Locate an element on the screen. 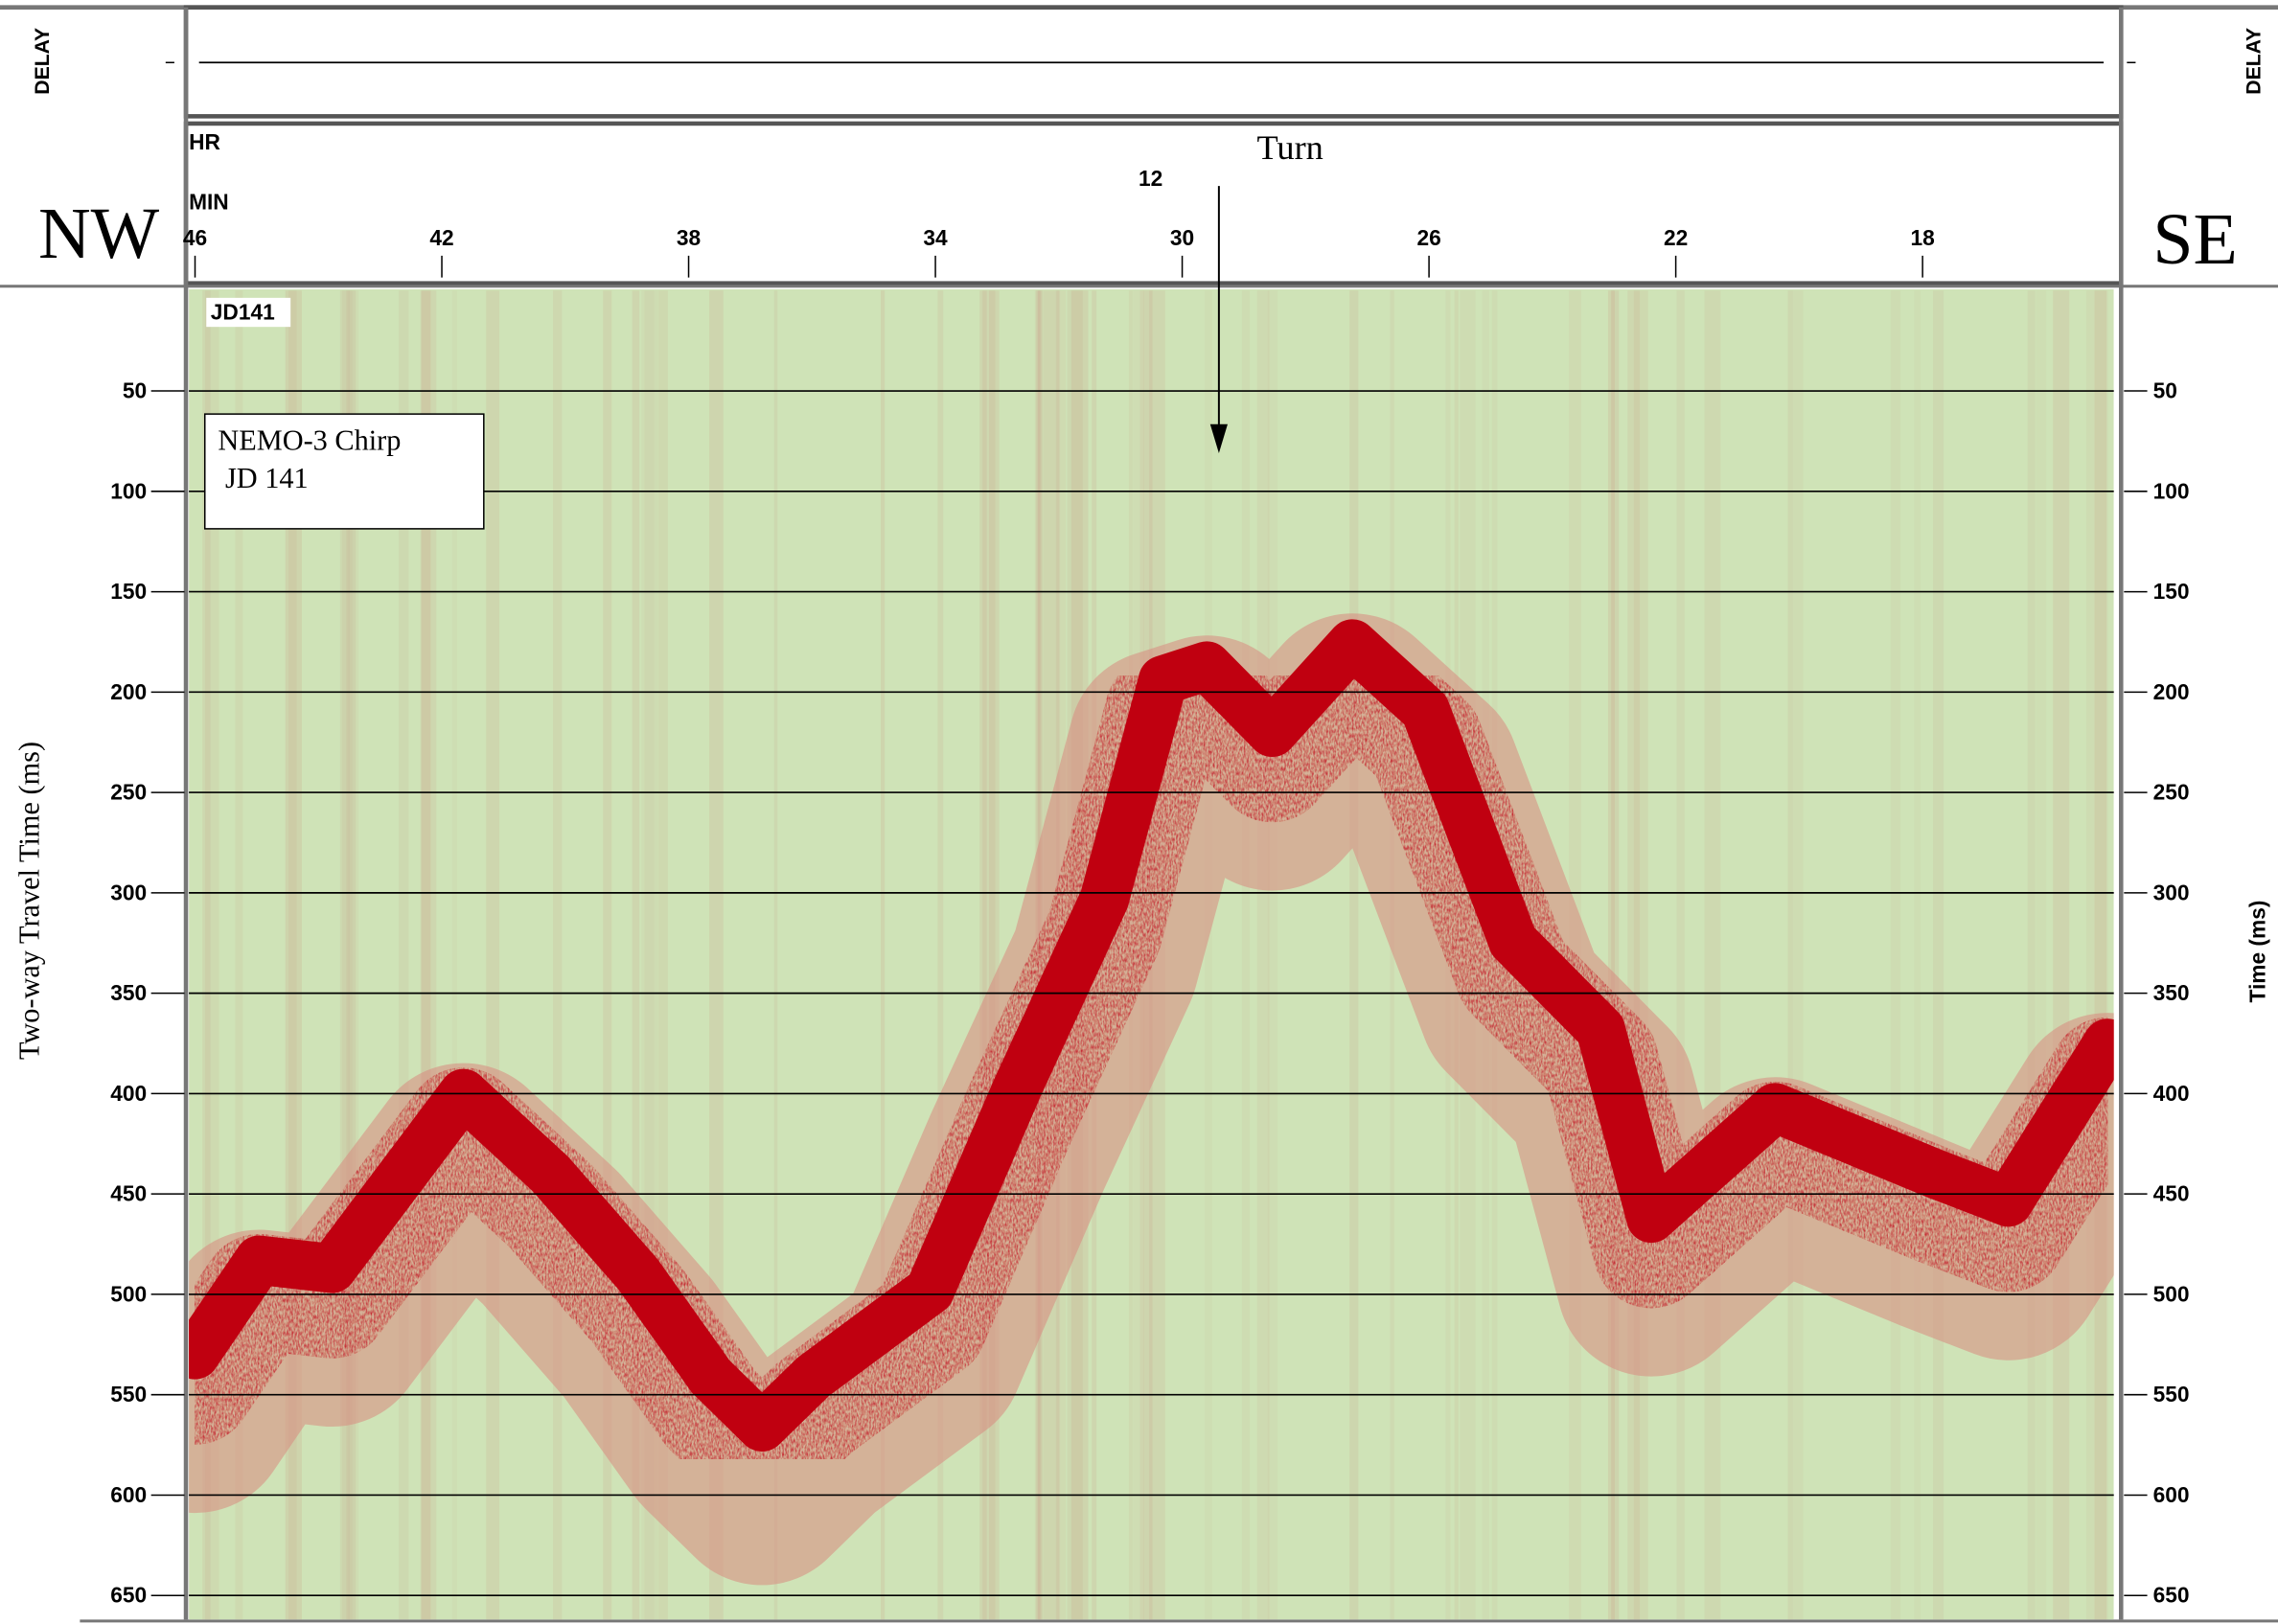 Image resolution: width=2278 pixels, height=1624 pixels. x-tick-label: 34 is located at coordinates (935, 238).